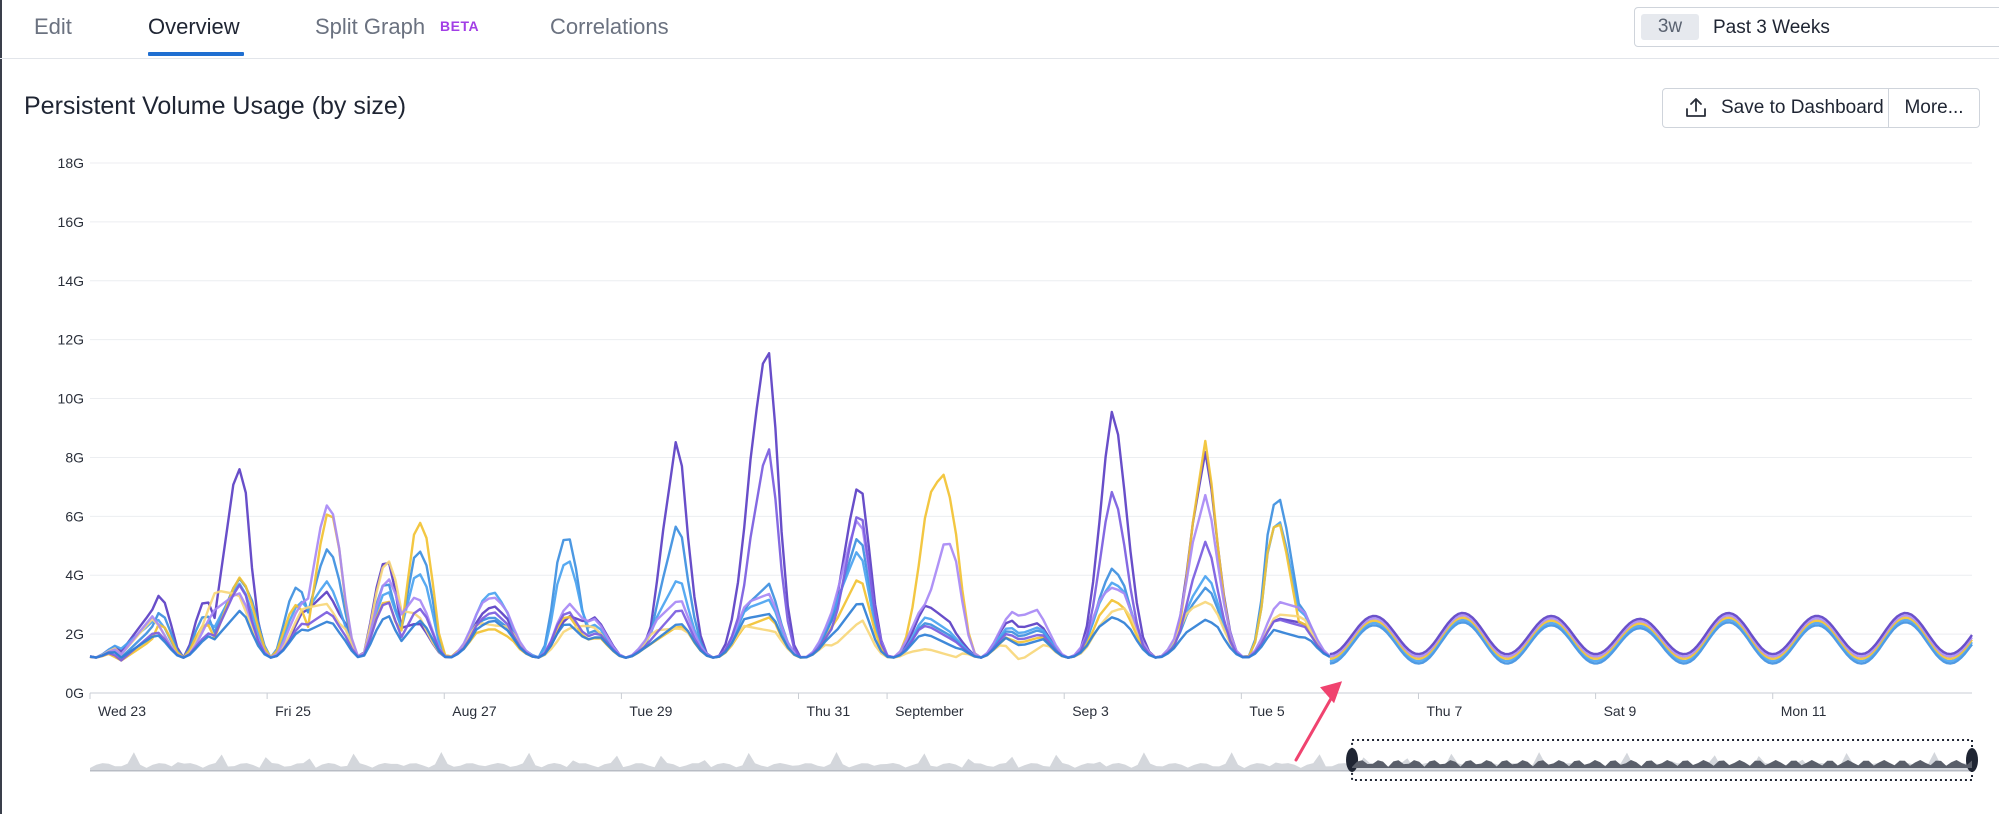  Describe the element at coordinates (74, 634) in the screenshot. I see `y-tick-label: 2G` at that location.